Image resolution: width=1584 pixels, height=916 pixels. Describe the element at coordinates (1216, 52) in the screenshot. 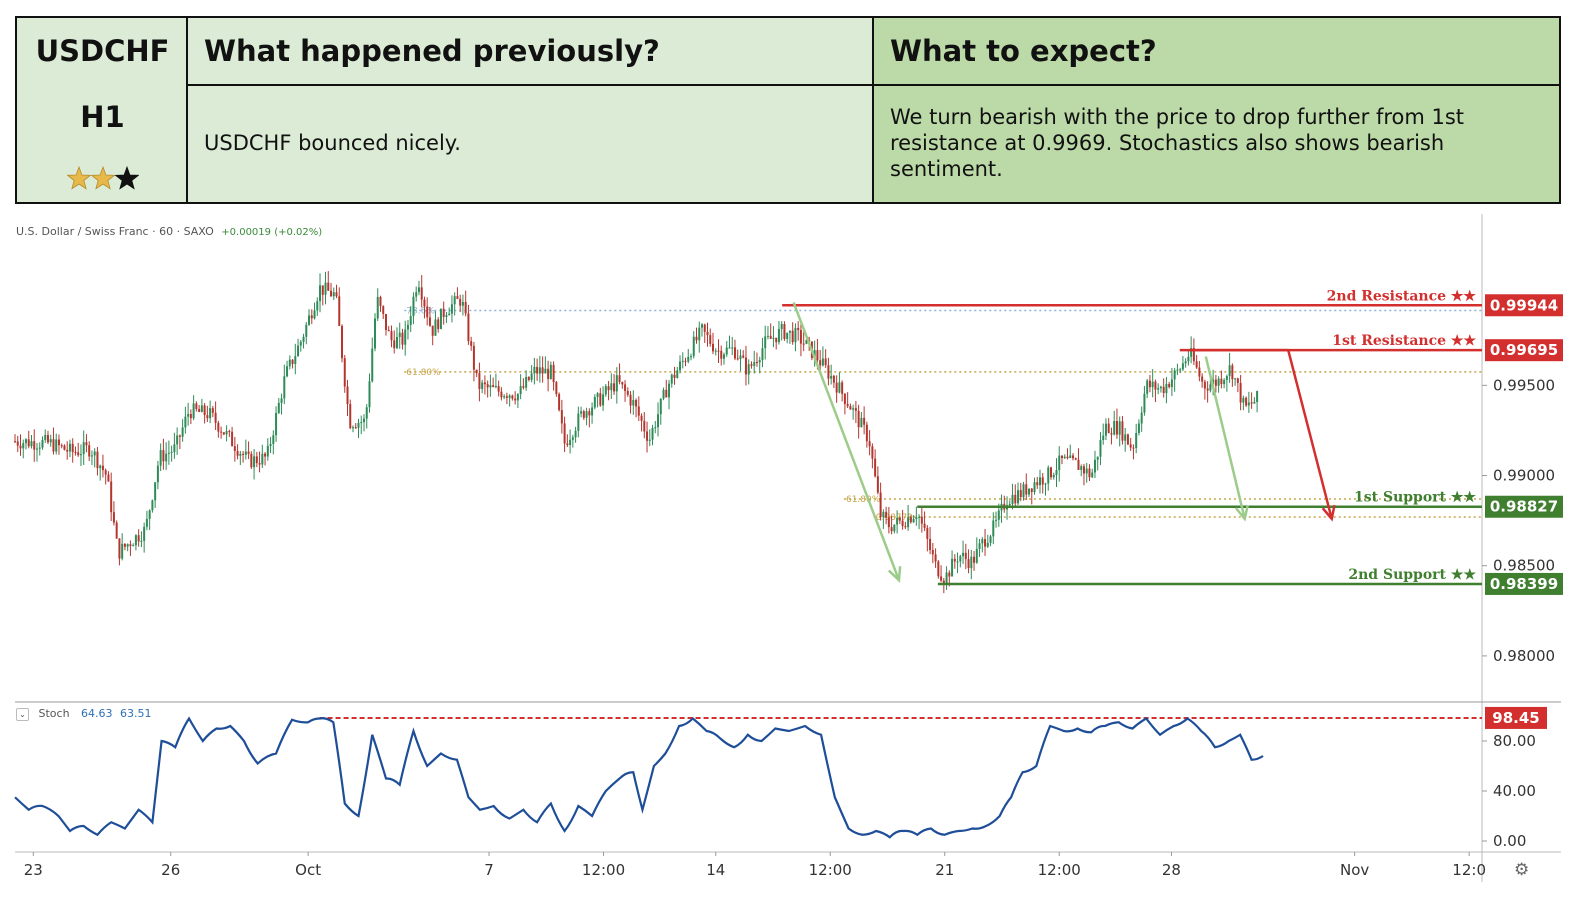

I see `expect-header-cell: What to expect?` at that location.